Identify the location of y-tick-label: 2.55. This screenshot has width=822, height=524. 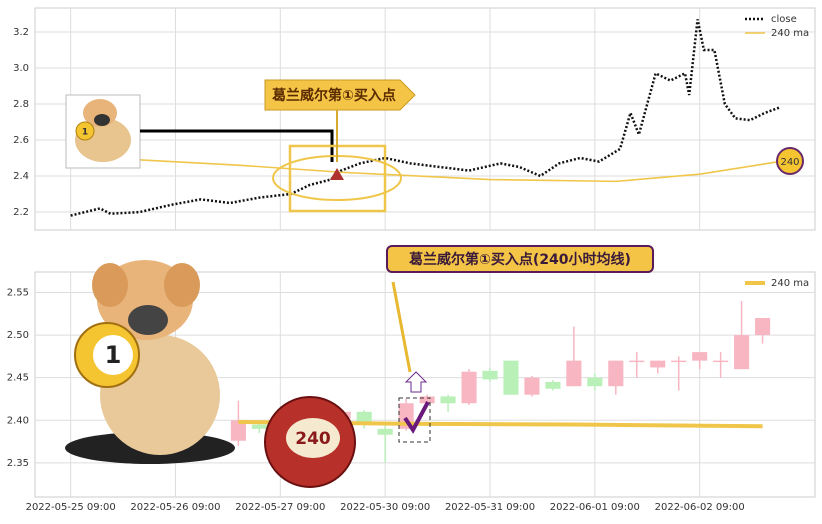
(18, 292).